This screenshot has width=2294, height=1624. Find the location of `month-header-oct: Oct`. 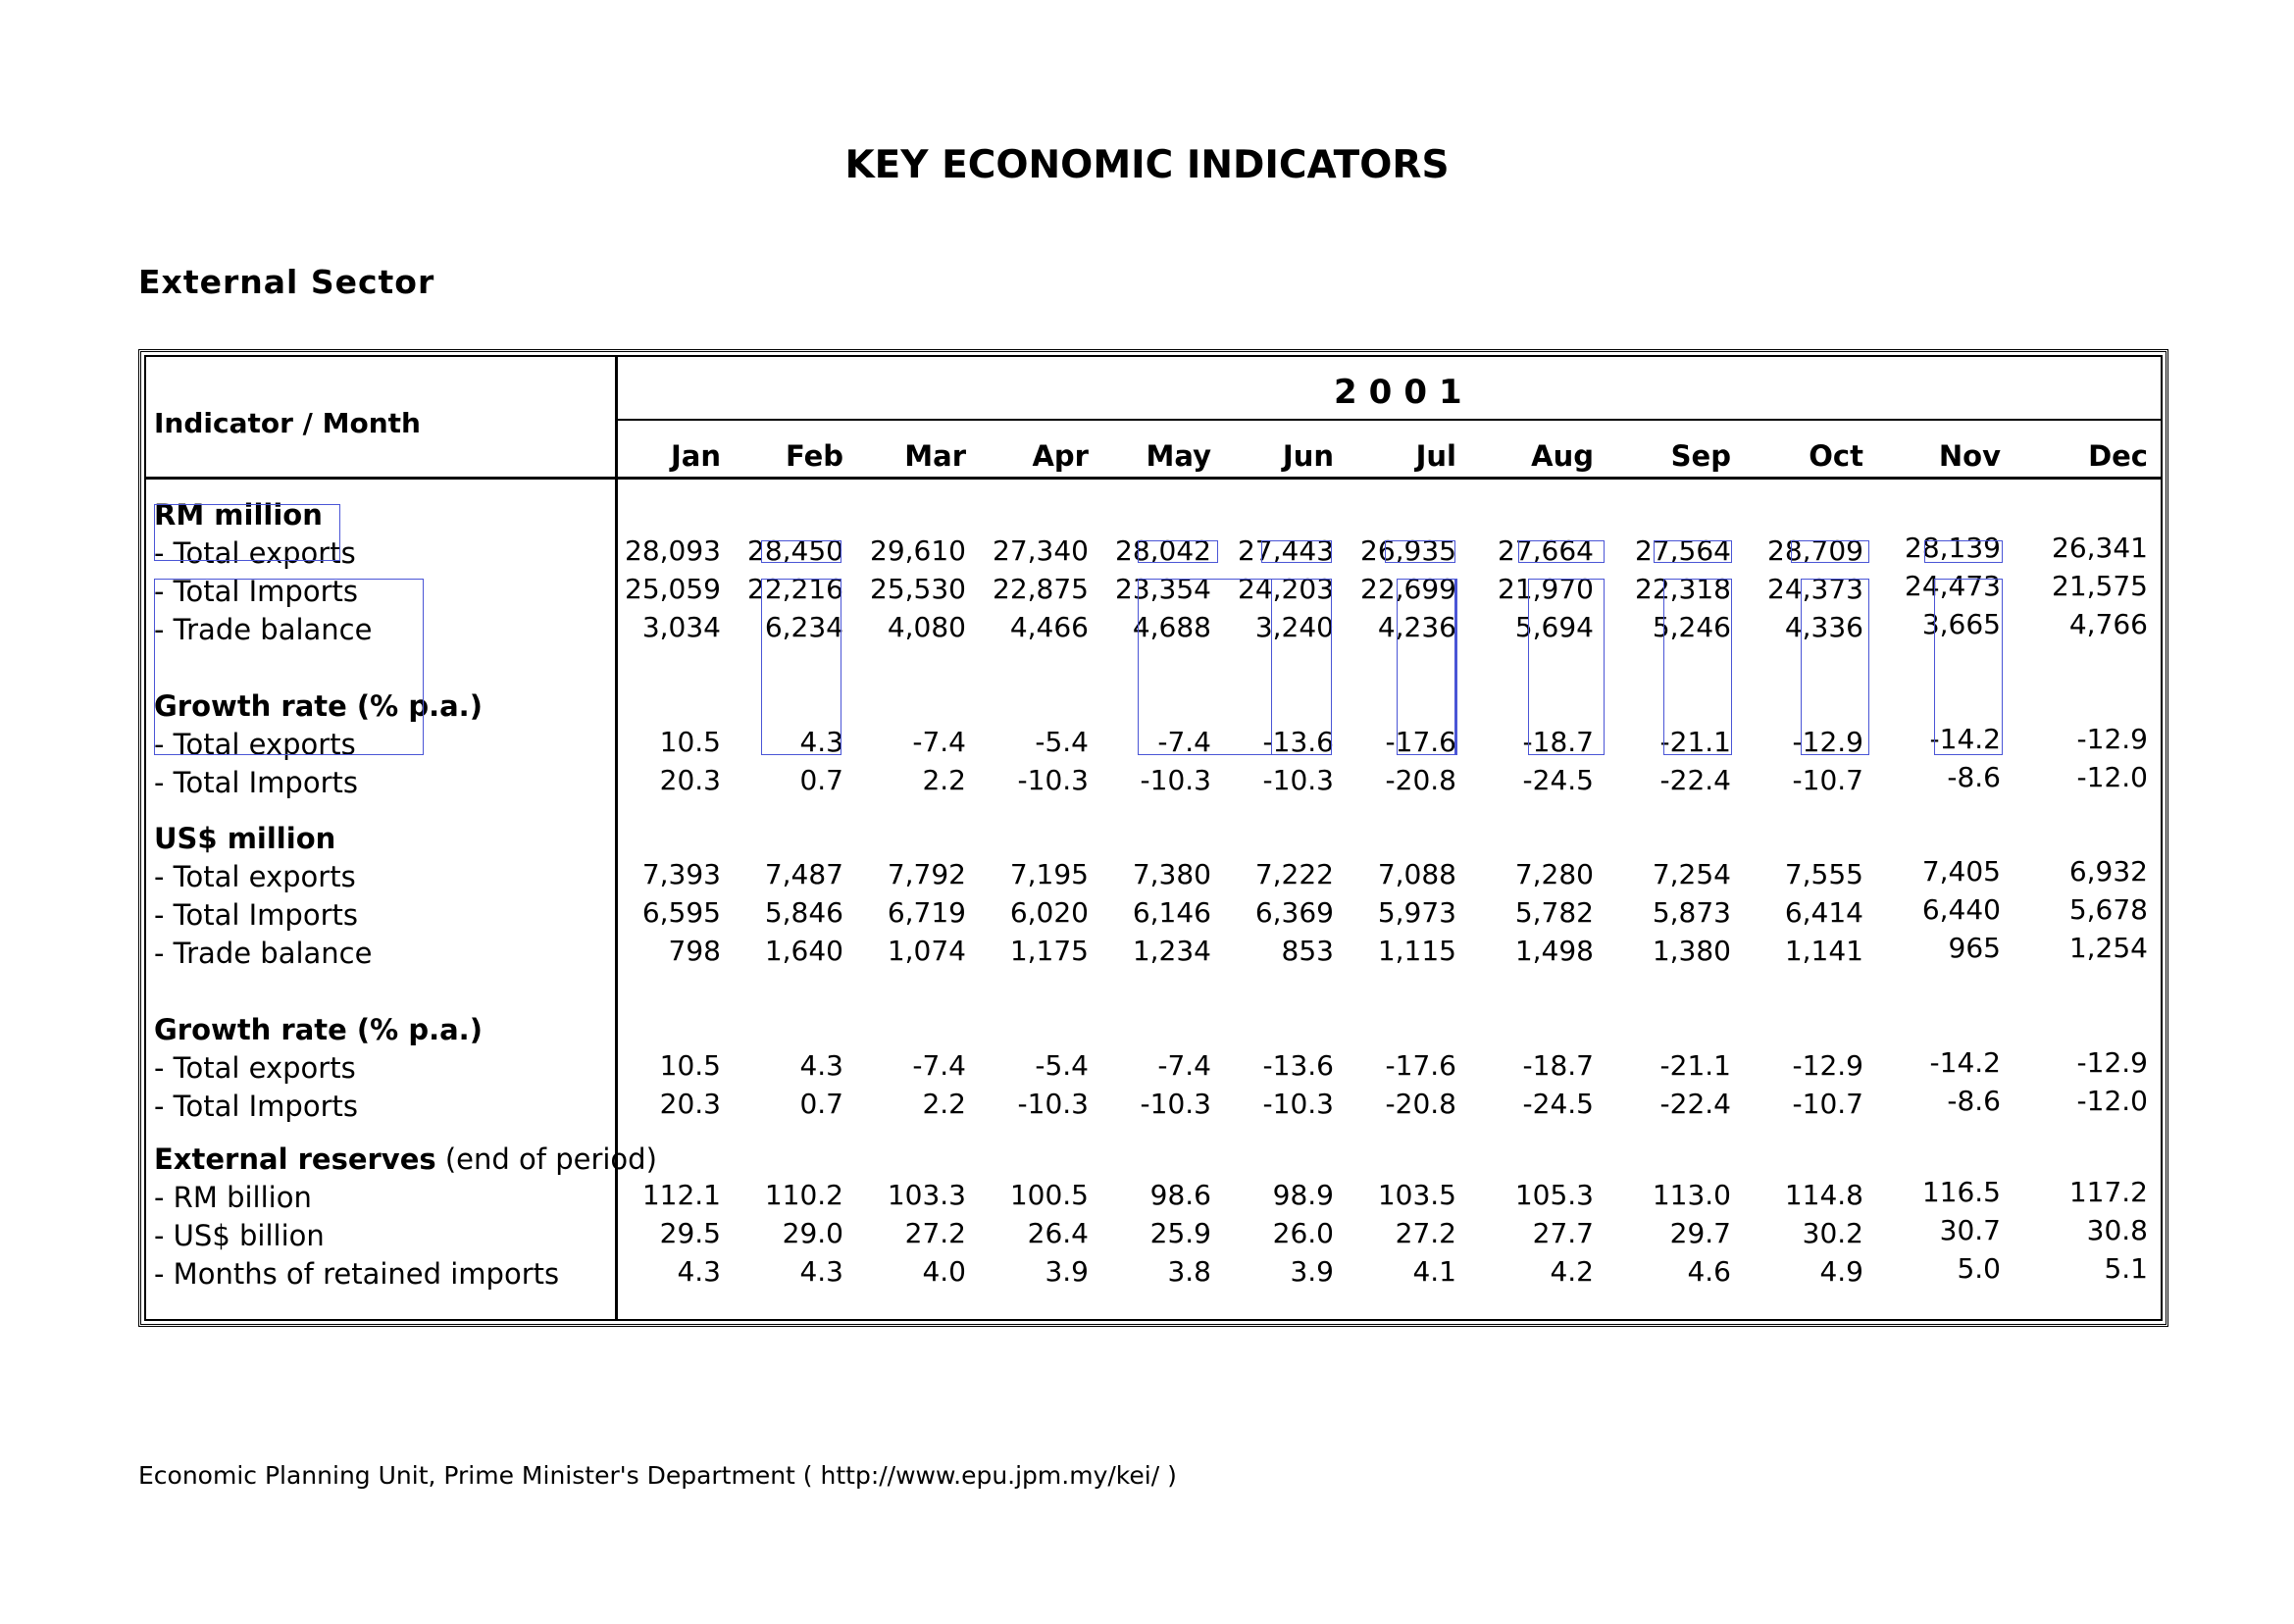

month-header-oct: Oct is located at coordinates (1836, 456).